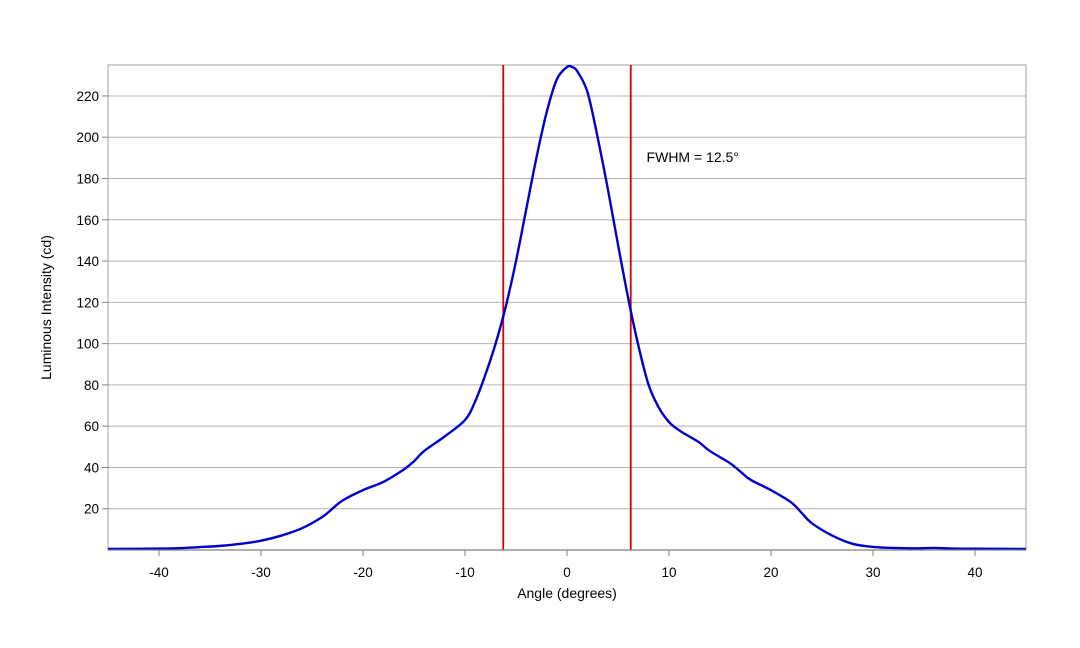 This screenshot has width=1080, height=648. I want to click on y-tick-label: 40, so click(91, 467).